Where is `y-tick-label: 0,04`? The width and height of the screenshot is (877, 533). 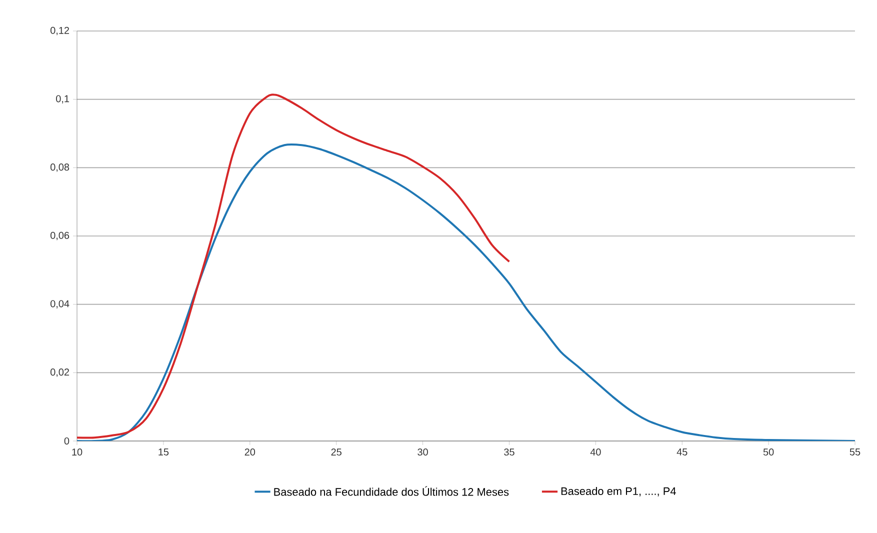
y-tick-label: 0,04 is located at coordinates (60, 304).